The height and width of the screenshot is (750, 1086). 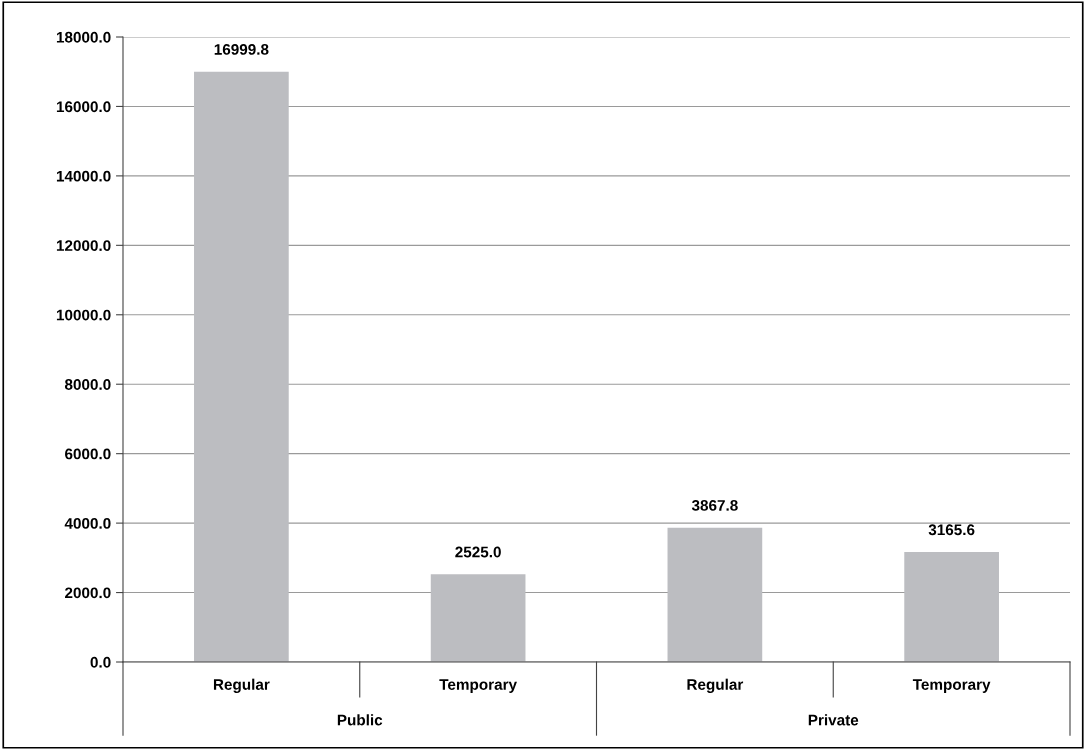 I want to click on y-tick-label: 8000.0, so click(x=87, y=384).